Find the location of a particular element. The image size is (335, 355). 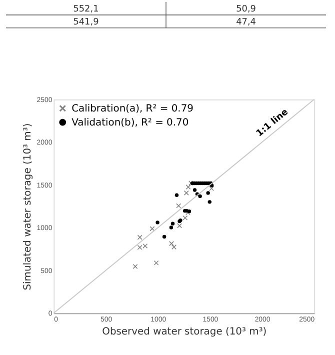

y-axis-title: Simulated water storage (10³ m³) is located at coordinates (28, 206).